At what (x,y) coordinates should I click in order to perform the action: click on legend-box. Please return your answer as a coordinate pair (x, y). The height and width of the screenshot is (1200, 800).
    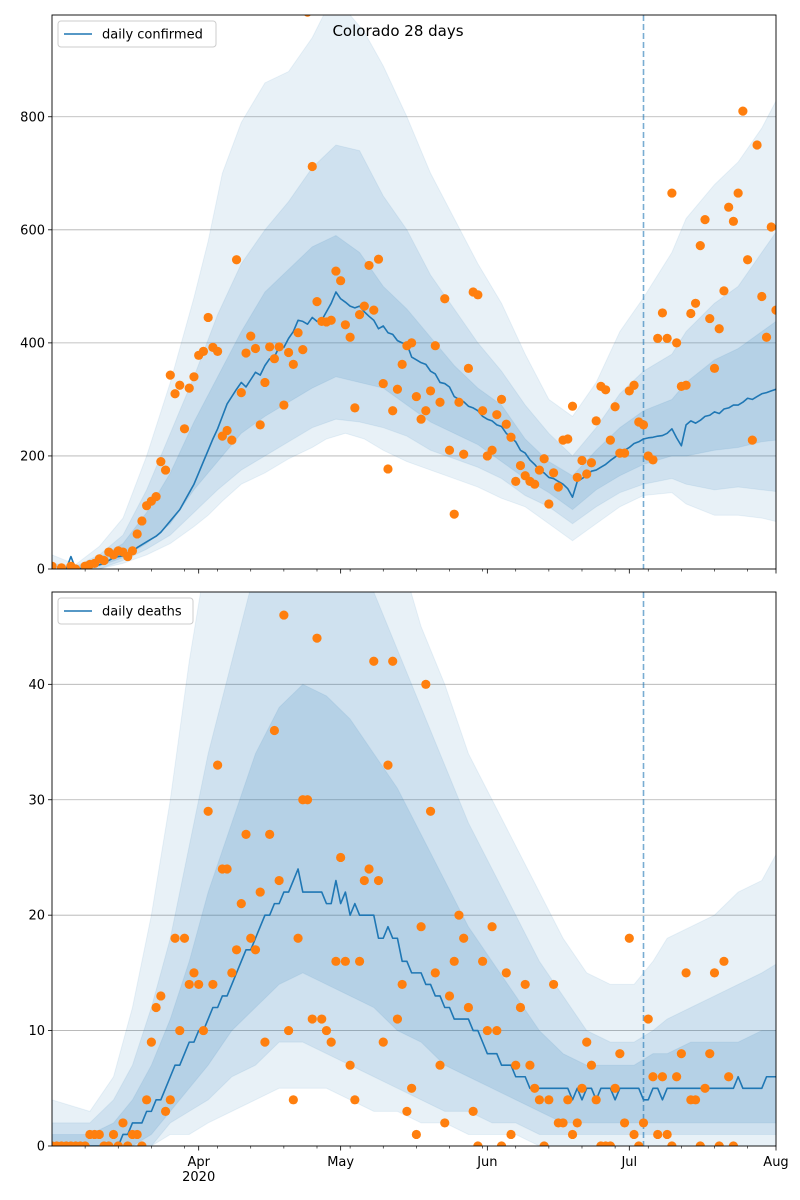
    Looking at the image, I should click on (137, 34).